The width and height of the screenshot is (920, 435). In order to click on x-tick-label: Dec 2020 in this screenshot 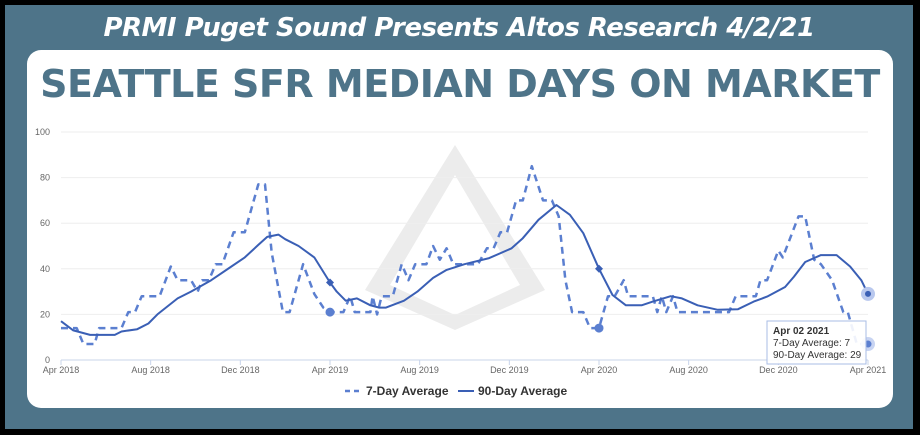, I will do `click(778, 370)`.